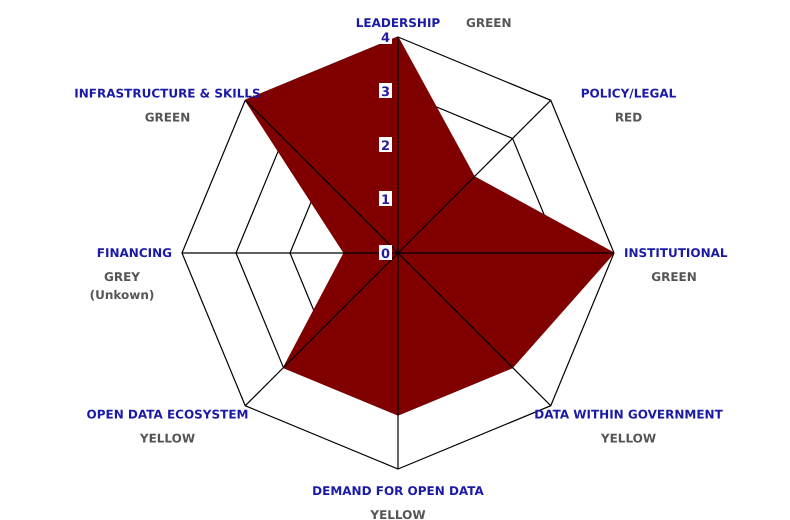  What do you see at coordinates (676, 253) in the screenshot?
I see `spoke-label: INSTITUTIONAL` at bounding box center [676, 253].